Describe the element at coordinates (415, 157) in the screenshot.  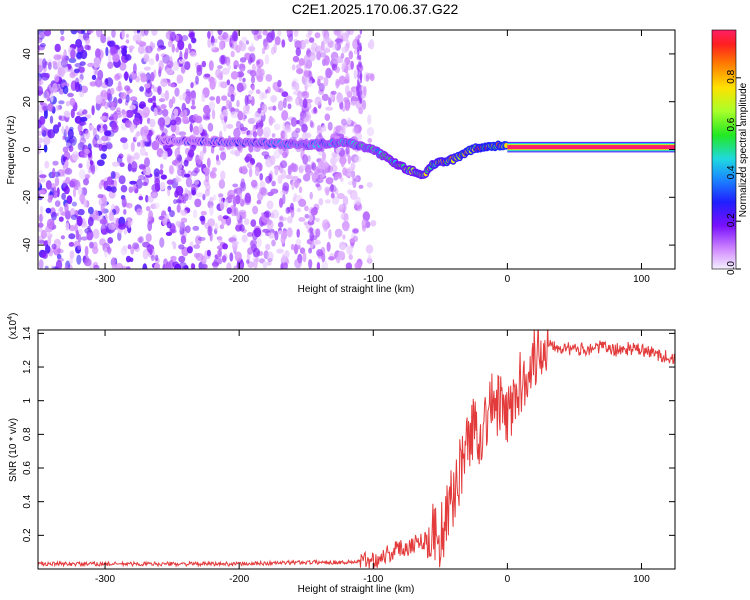
I see `ridge-trace` at that location.